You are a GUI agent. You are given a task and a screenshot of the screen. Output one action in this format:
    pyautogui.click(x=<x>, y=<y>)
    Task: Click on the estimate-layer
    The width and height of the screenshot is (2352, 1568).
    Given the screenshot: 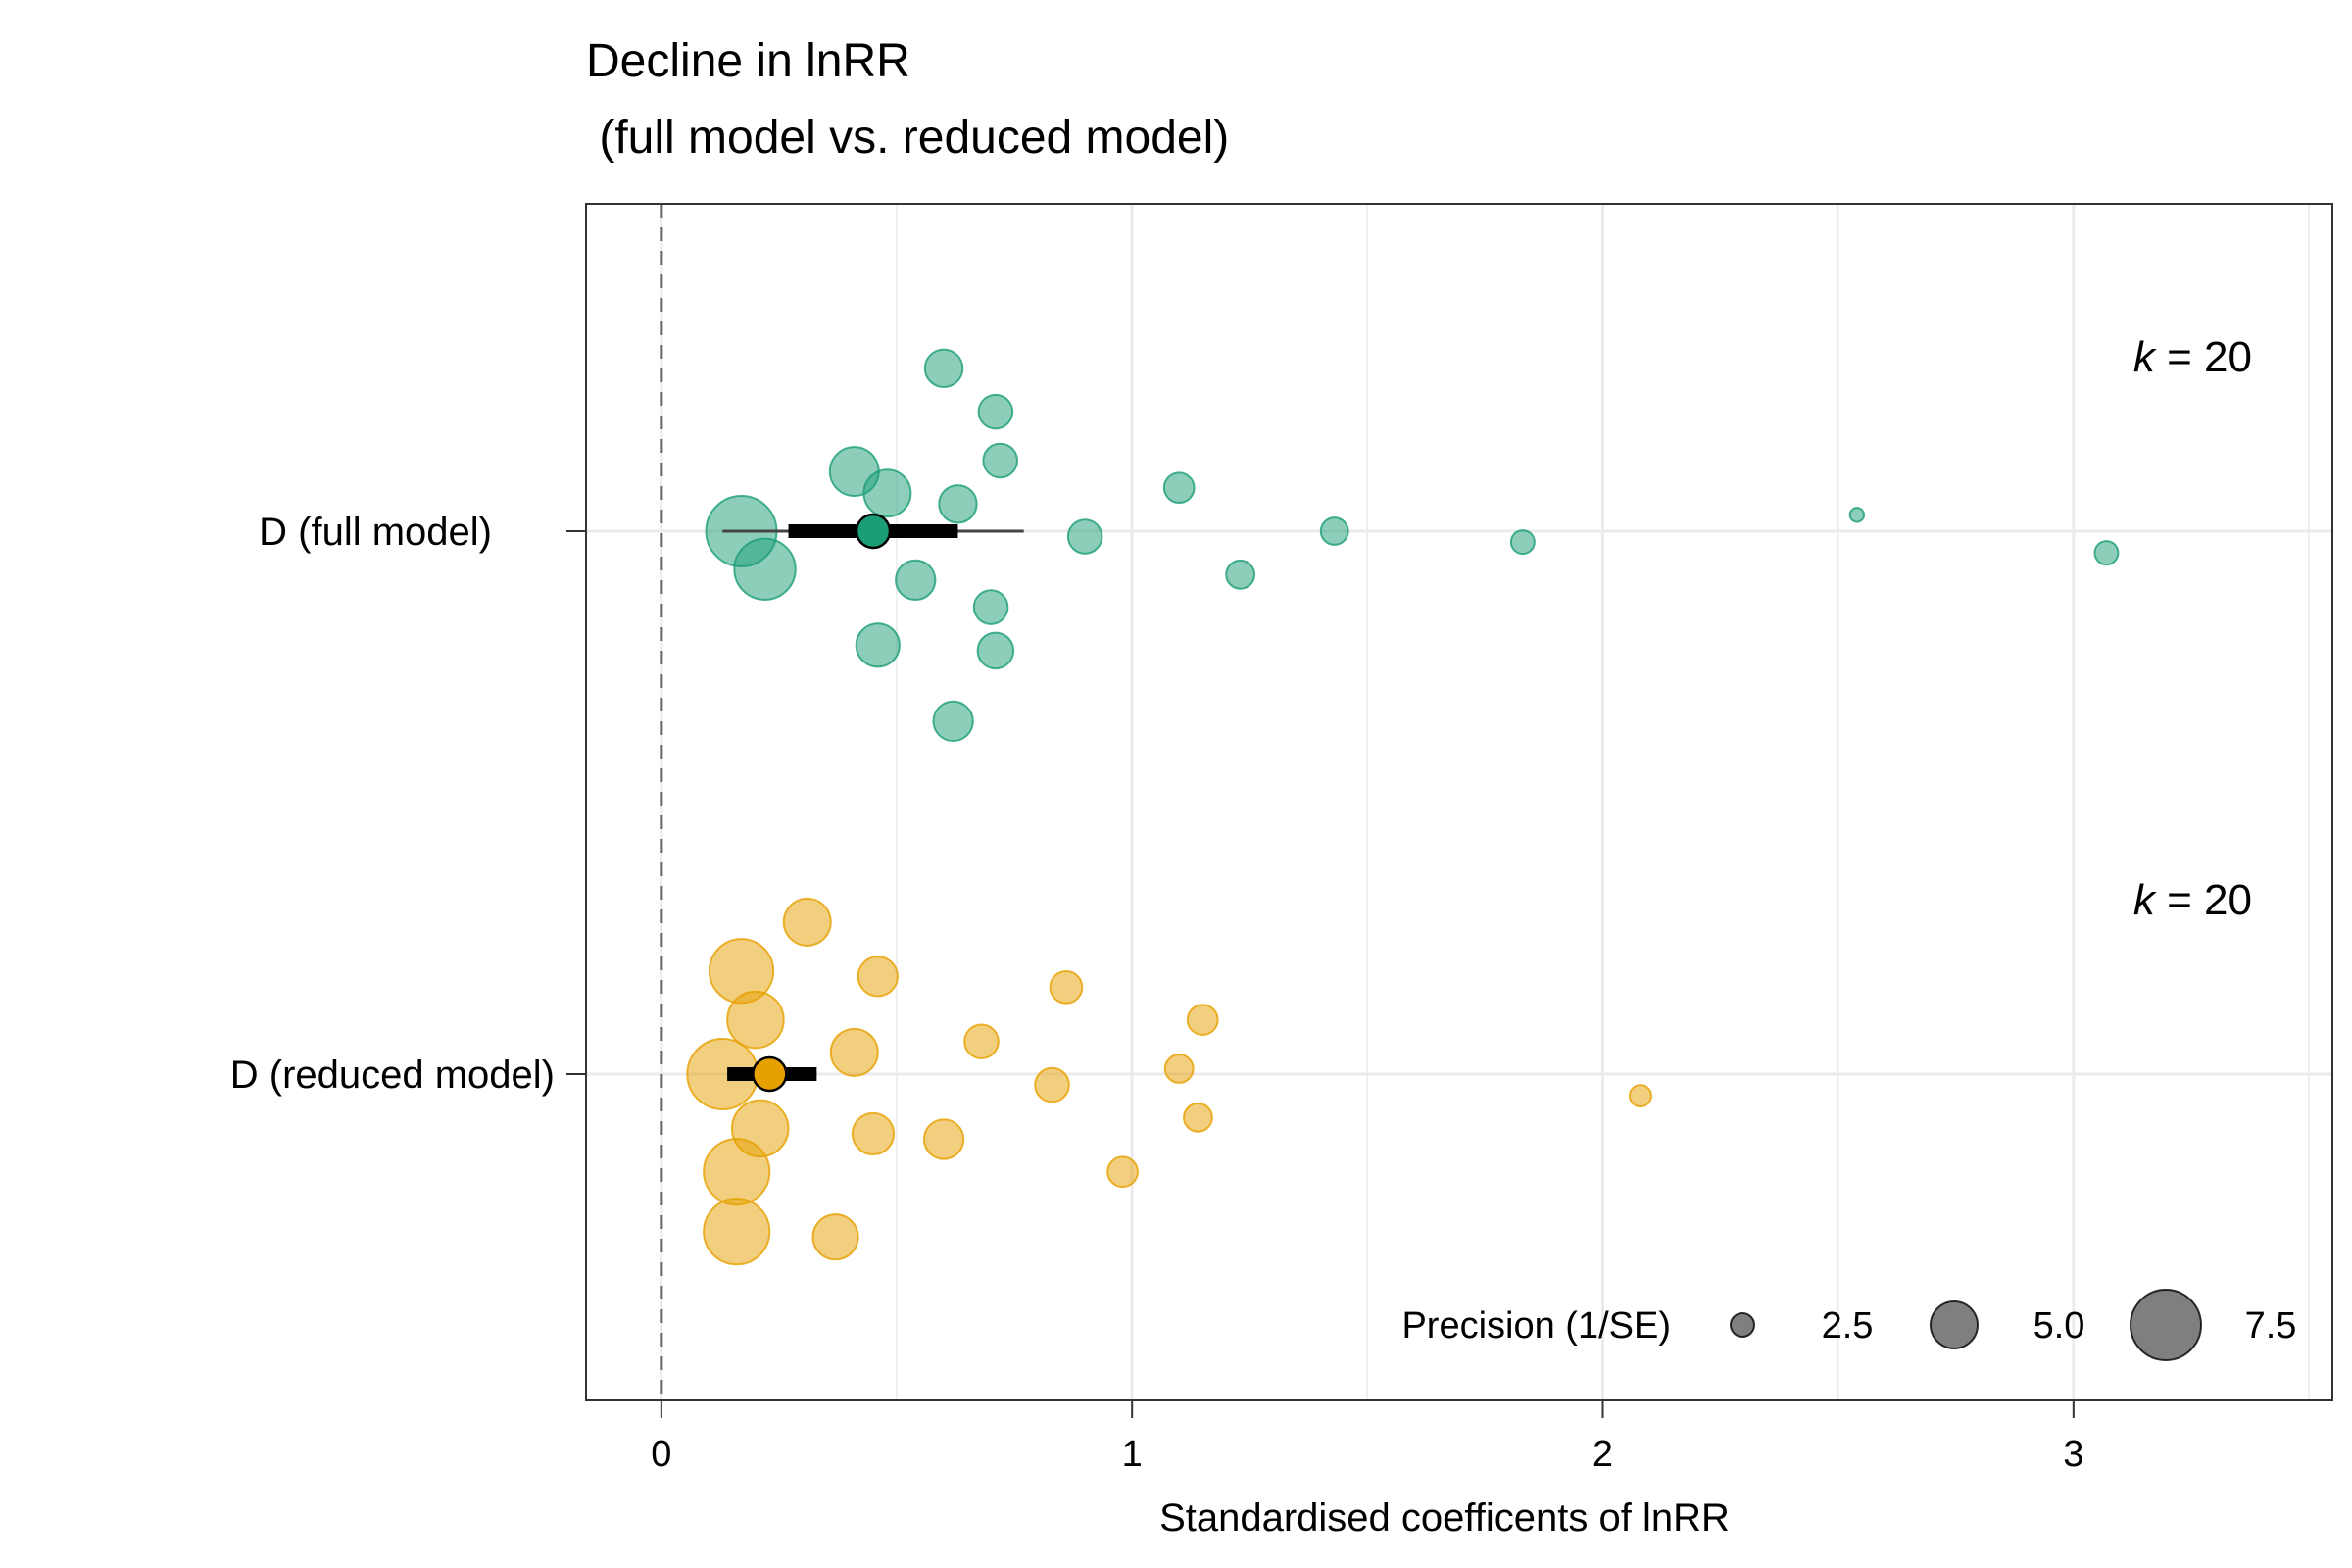 What is the action you would take?
    pyautogui.click(x=873, y=803)
    